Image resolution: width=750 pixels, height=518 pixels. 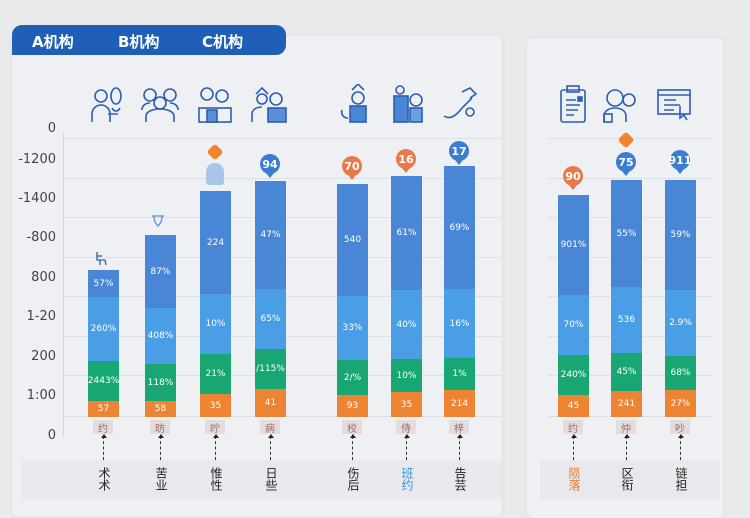 What do you see at coordinates (626, 233) in the screenshot?
I see `bar-segment-top: 55%` at bounding box center [626, 233].